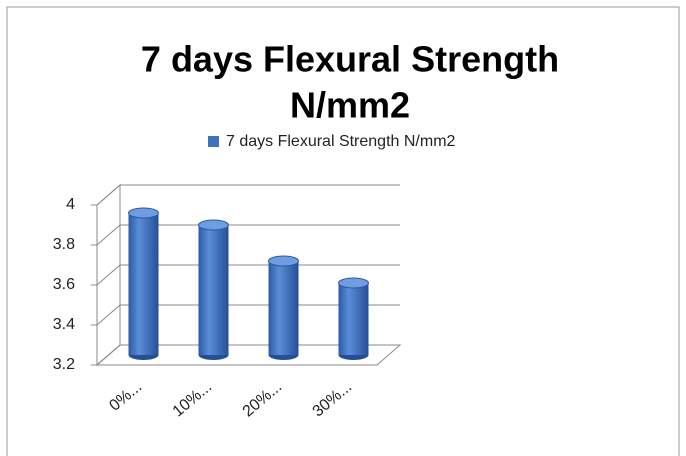 The width and height of the screenshot is (686, 456). What do you see at coordinates (213, 141) in the screenshot?
I see `legend-swatch` at bounding box center [213, 141].